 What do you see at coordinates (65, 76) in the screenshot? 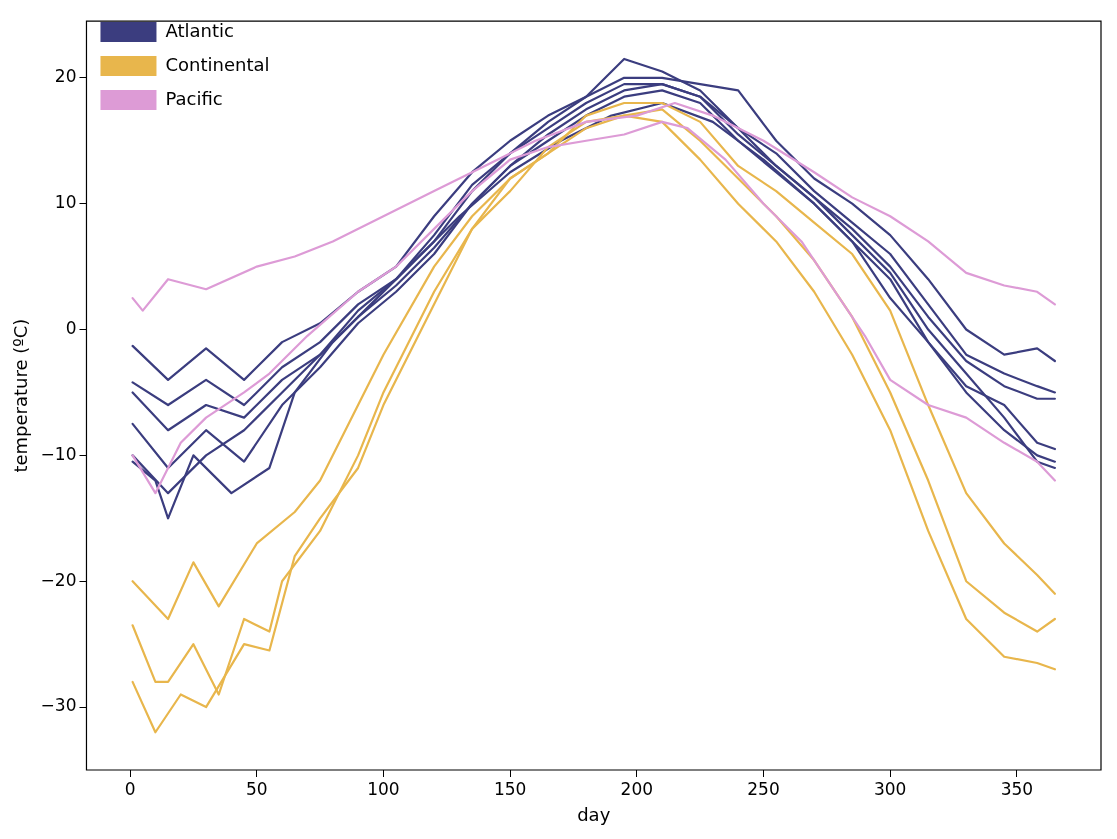
I see `y-tick-label: 20` at bounding box center [65, 76].